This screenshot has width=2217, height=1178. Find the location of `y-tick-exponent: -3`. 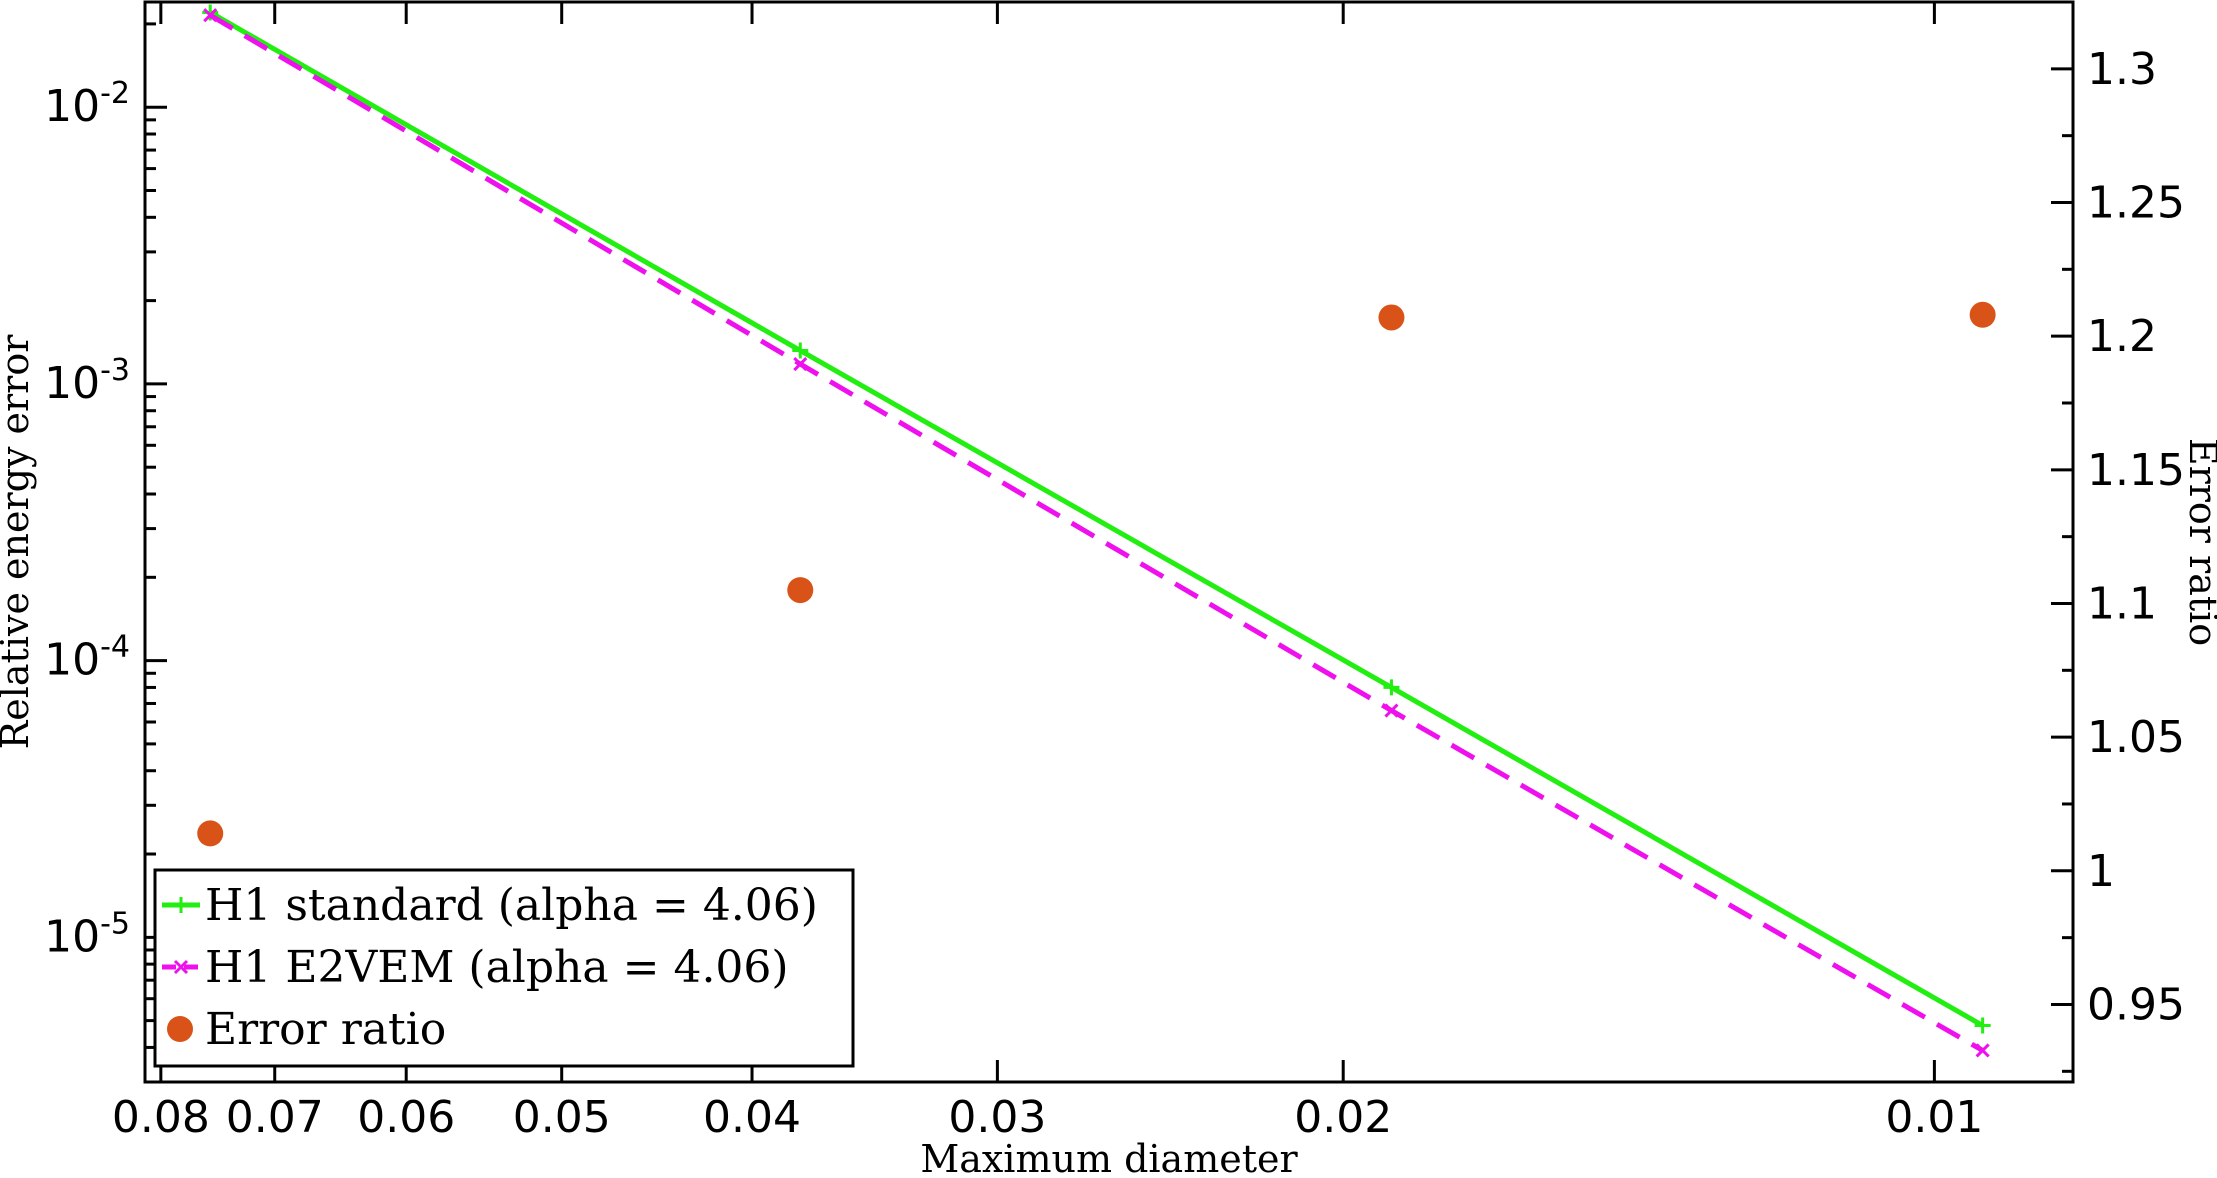

y-tick-exponent: -3 is located at coordinates (115, 370).